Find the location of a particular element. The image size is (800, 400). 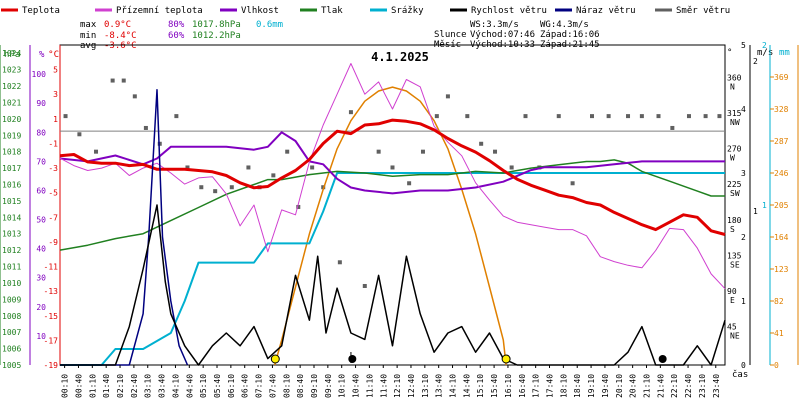

x-tick-label: 15:40 is located at coordinates (494, 386).